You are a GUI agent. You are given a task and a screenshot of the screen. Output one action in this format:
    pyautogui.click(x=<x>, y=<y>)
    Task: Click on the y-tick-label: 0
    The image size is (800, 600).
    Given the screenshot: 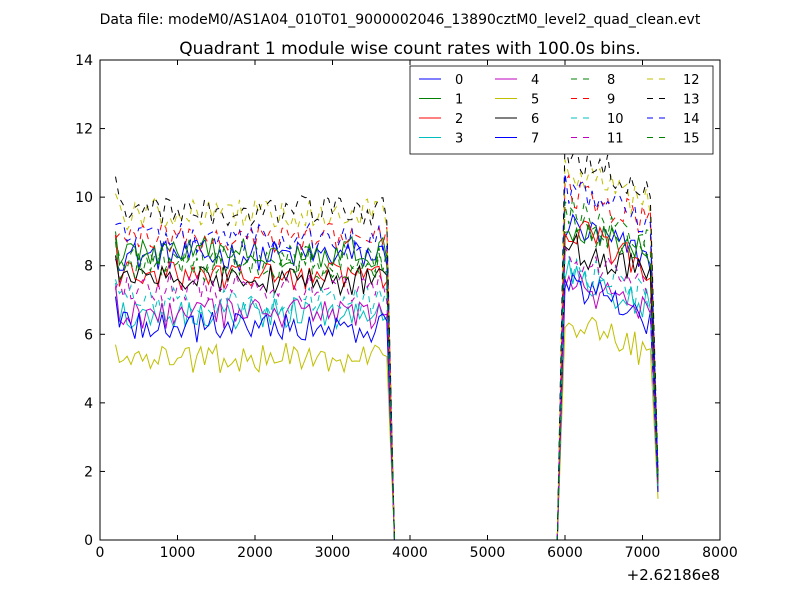 What is the action you would take?
    pyautogui.click(x=88, y=541)
    